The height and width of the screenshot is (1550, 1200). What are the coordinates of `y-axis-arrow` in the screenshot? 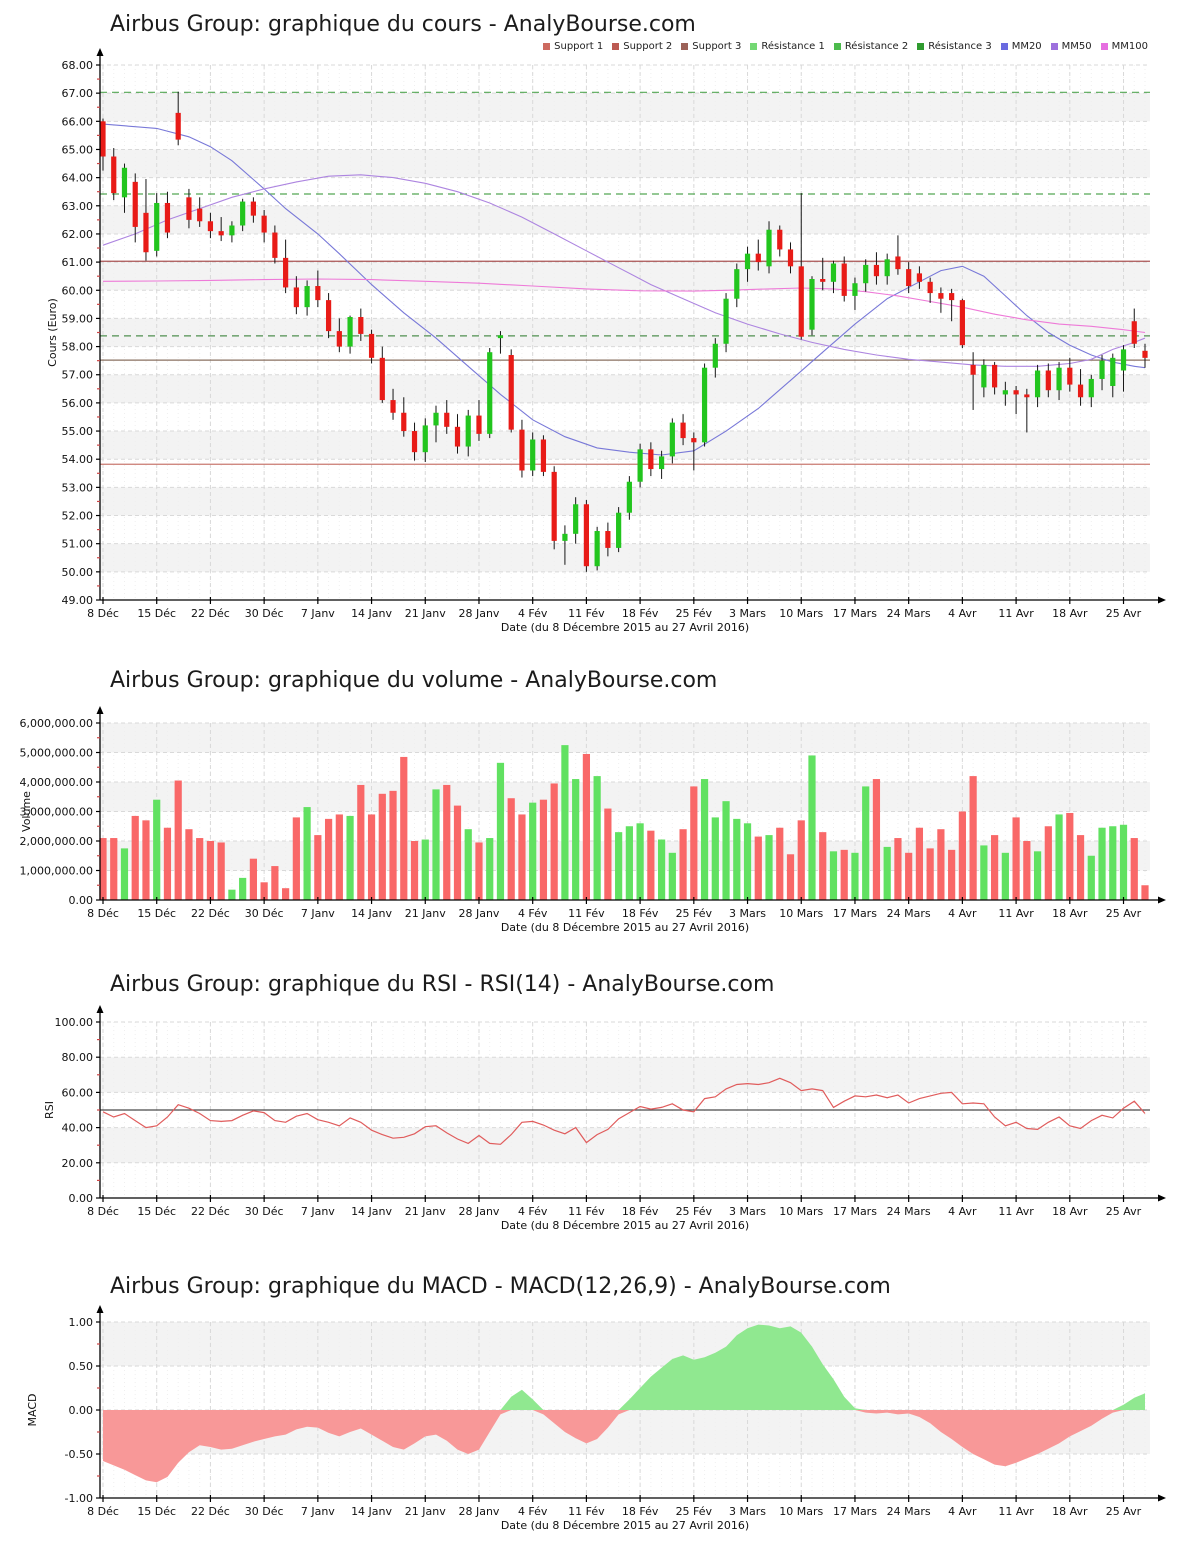 It's located at (100, 710).